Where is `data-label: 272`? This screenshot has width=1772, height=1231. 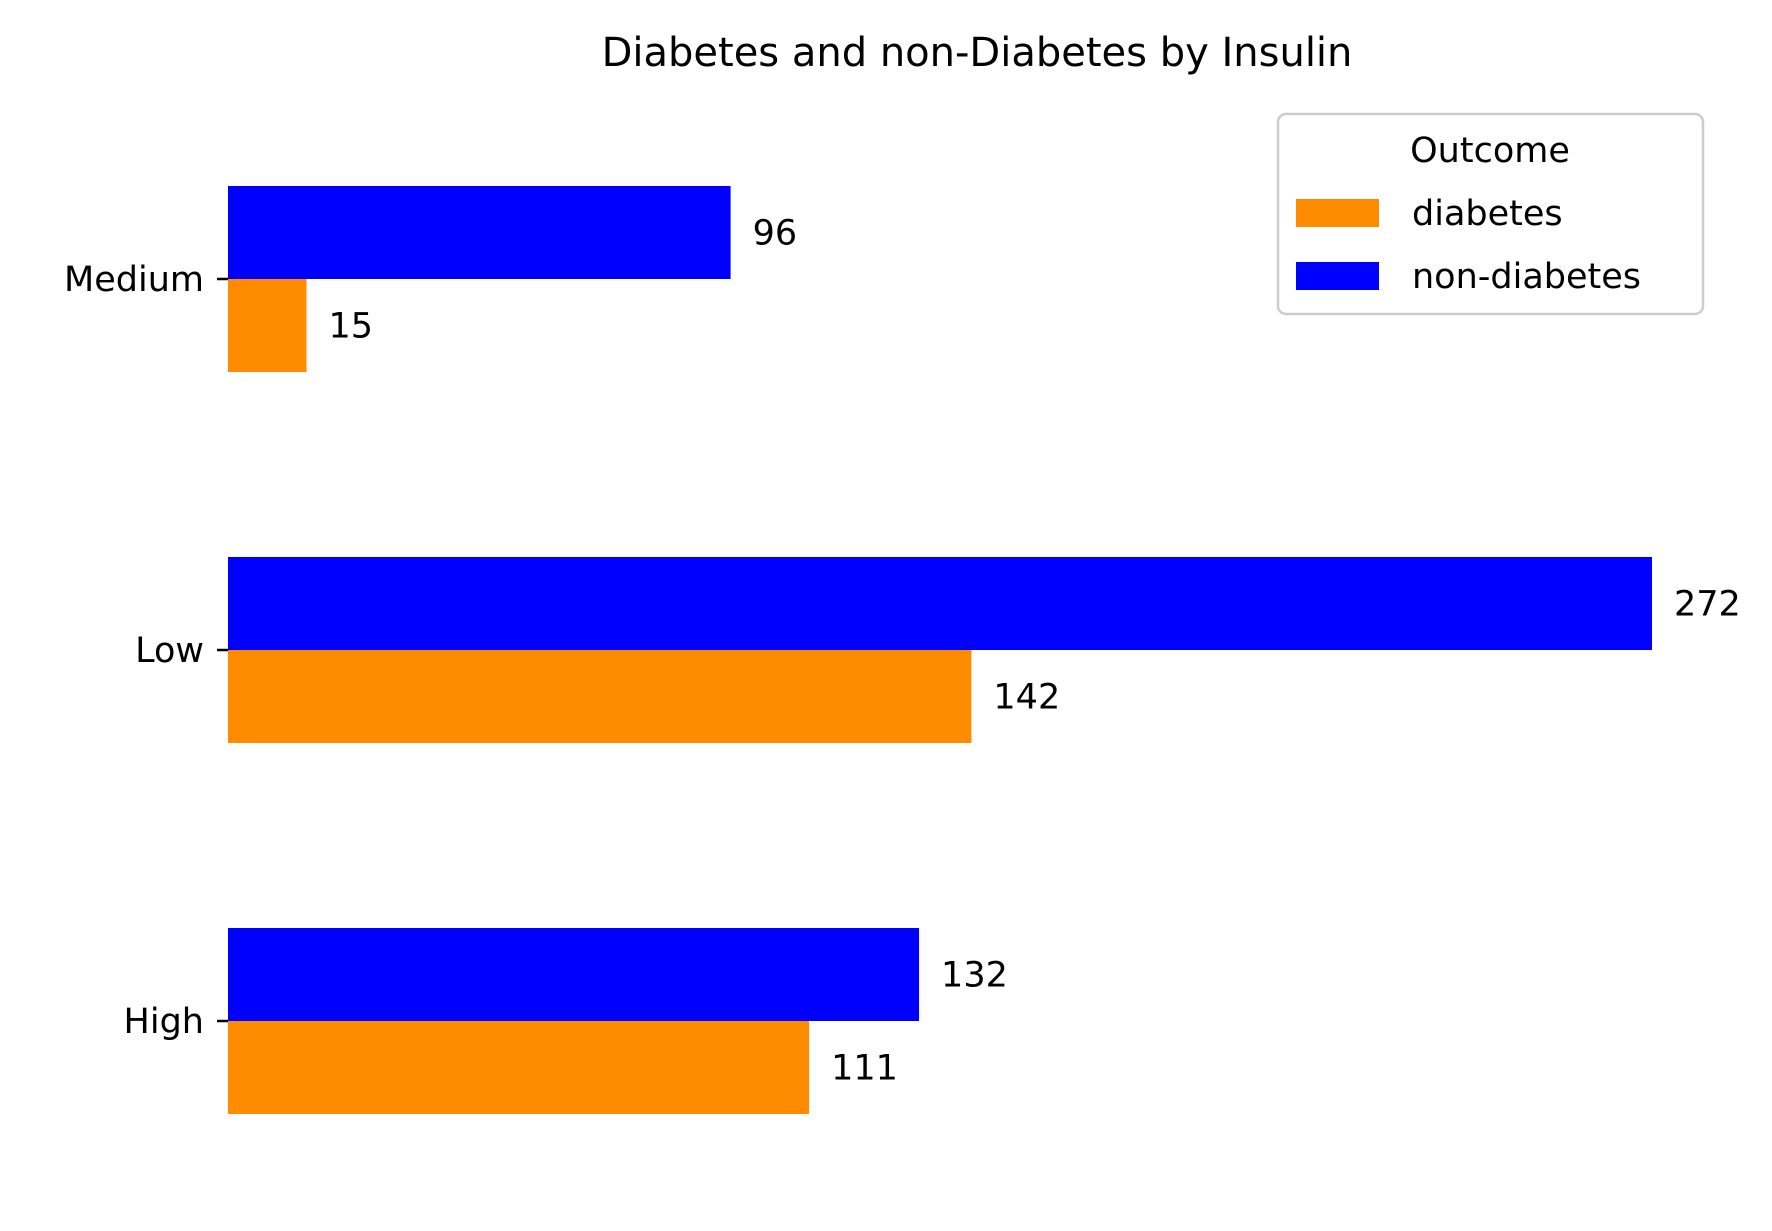
data-label: 272 is located at coordinates (1707, 605).